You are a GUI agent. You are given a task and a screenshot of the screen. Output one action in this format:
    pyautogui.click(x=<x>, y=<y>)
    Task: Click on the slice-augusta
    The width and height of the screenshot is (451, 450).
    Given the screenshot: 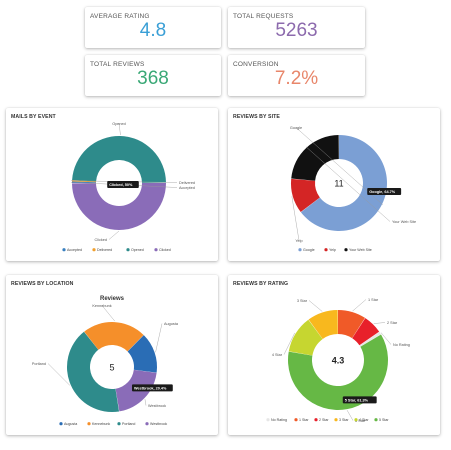 What is the action you would take?
    pyautogui.click(x=142, y=354)
    